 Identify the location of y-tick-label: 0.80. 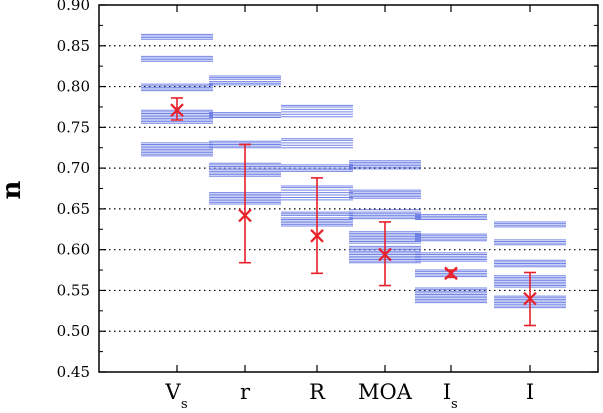
(73, 87).